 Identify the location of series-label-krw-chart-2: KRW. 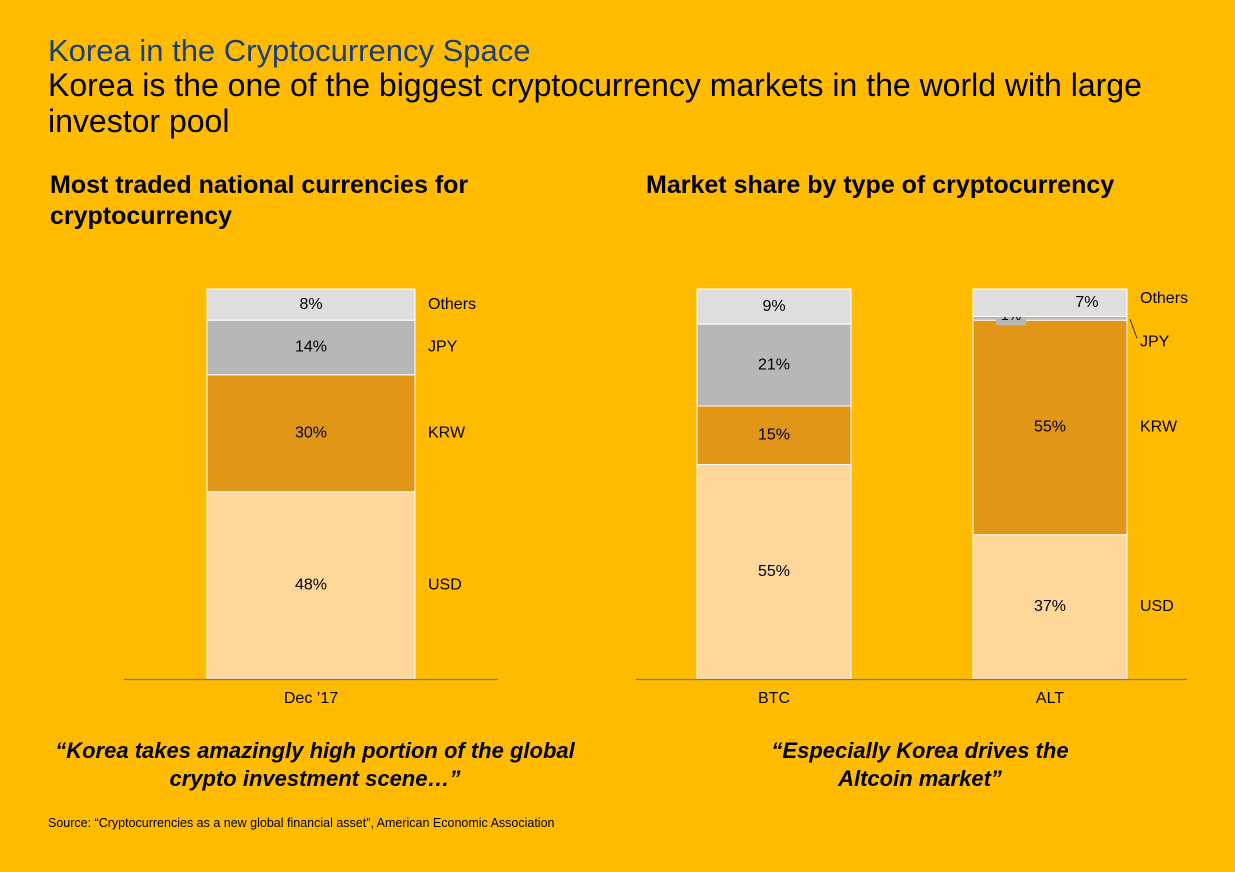
(1159, 427).